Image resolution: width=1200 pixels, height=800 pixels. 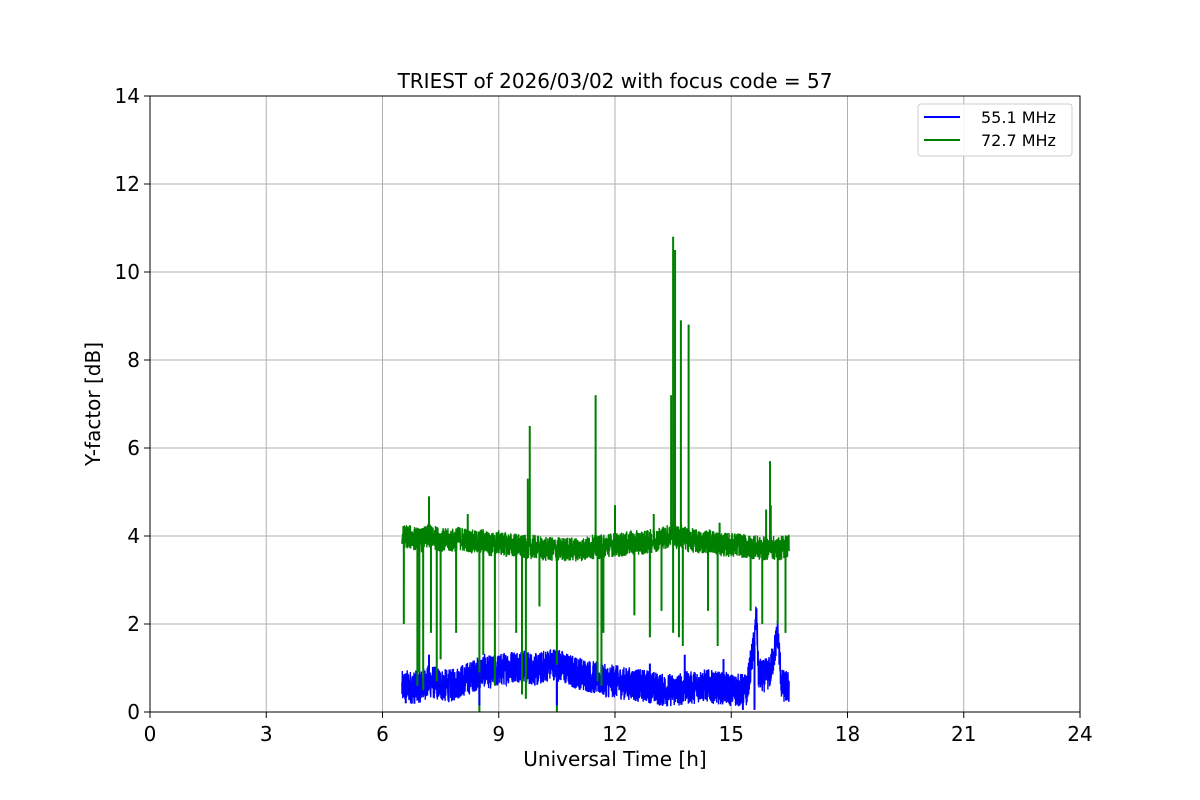 I want to click on x-tick-label: 3, so click(x=266, y=734).